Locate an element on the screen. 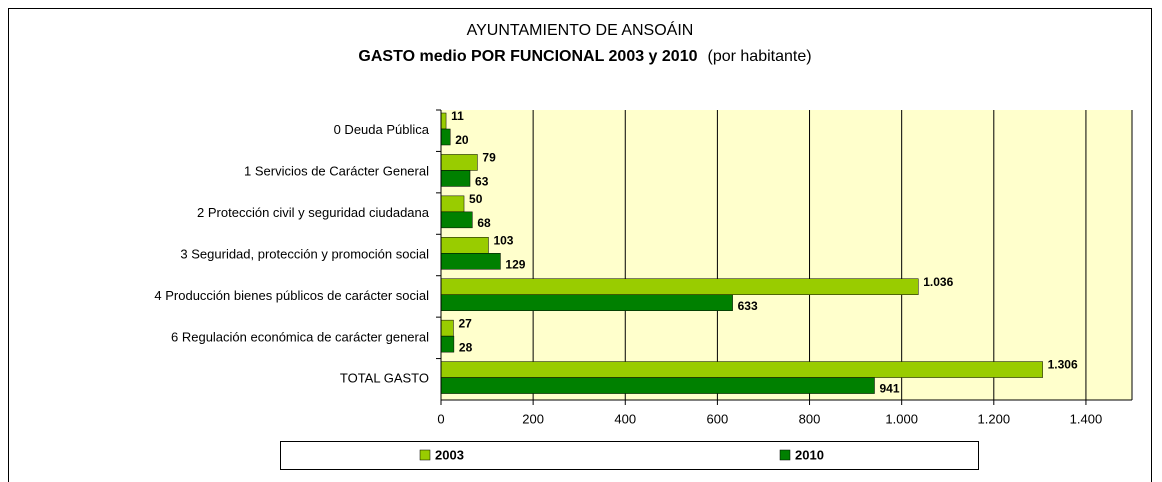 Image resolution: width=1162 pixels, height=482 pixels. value-label: 1.036 is located at coordinates (938, 282).